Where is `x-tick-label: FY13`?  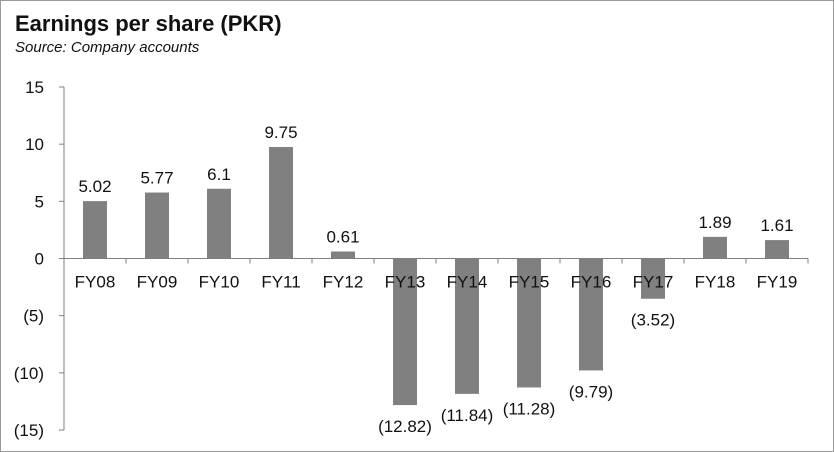 x-tick-label: FY13 is located at coordinates (405, 282).